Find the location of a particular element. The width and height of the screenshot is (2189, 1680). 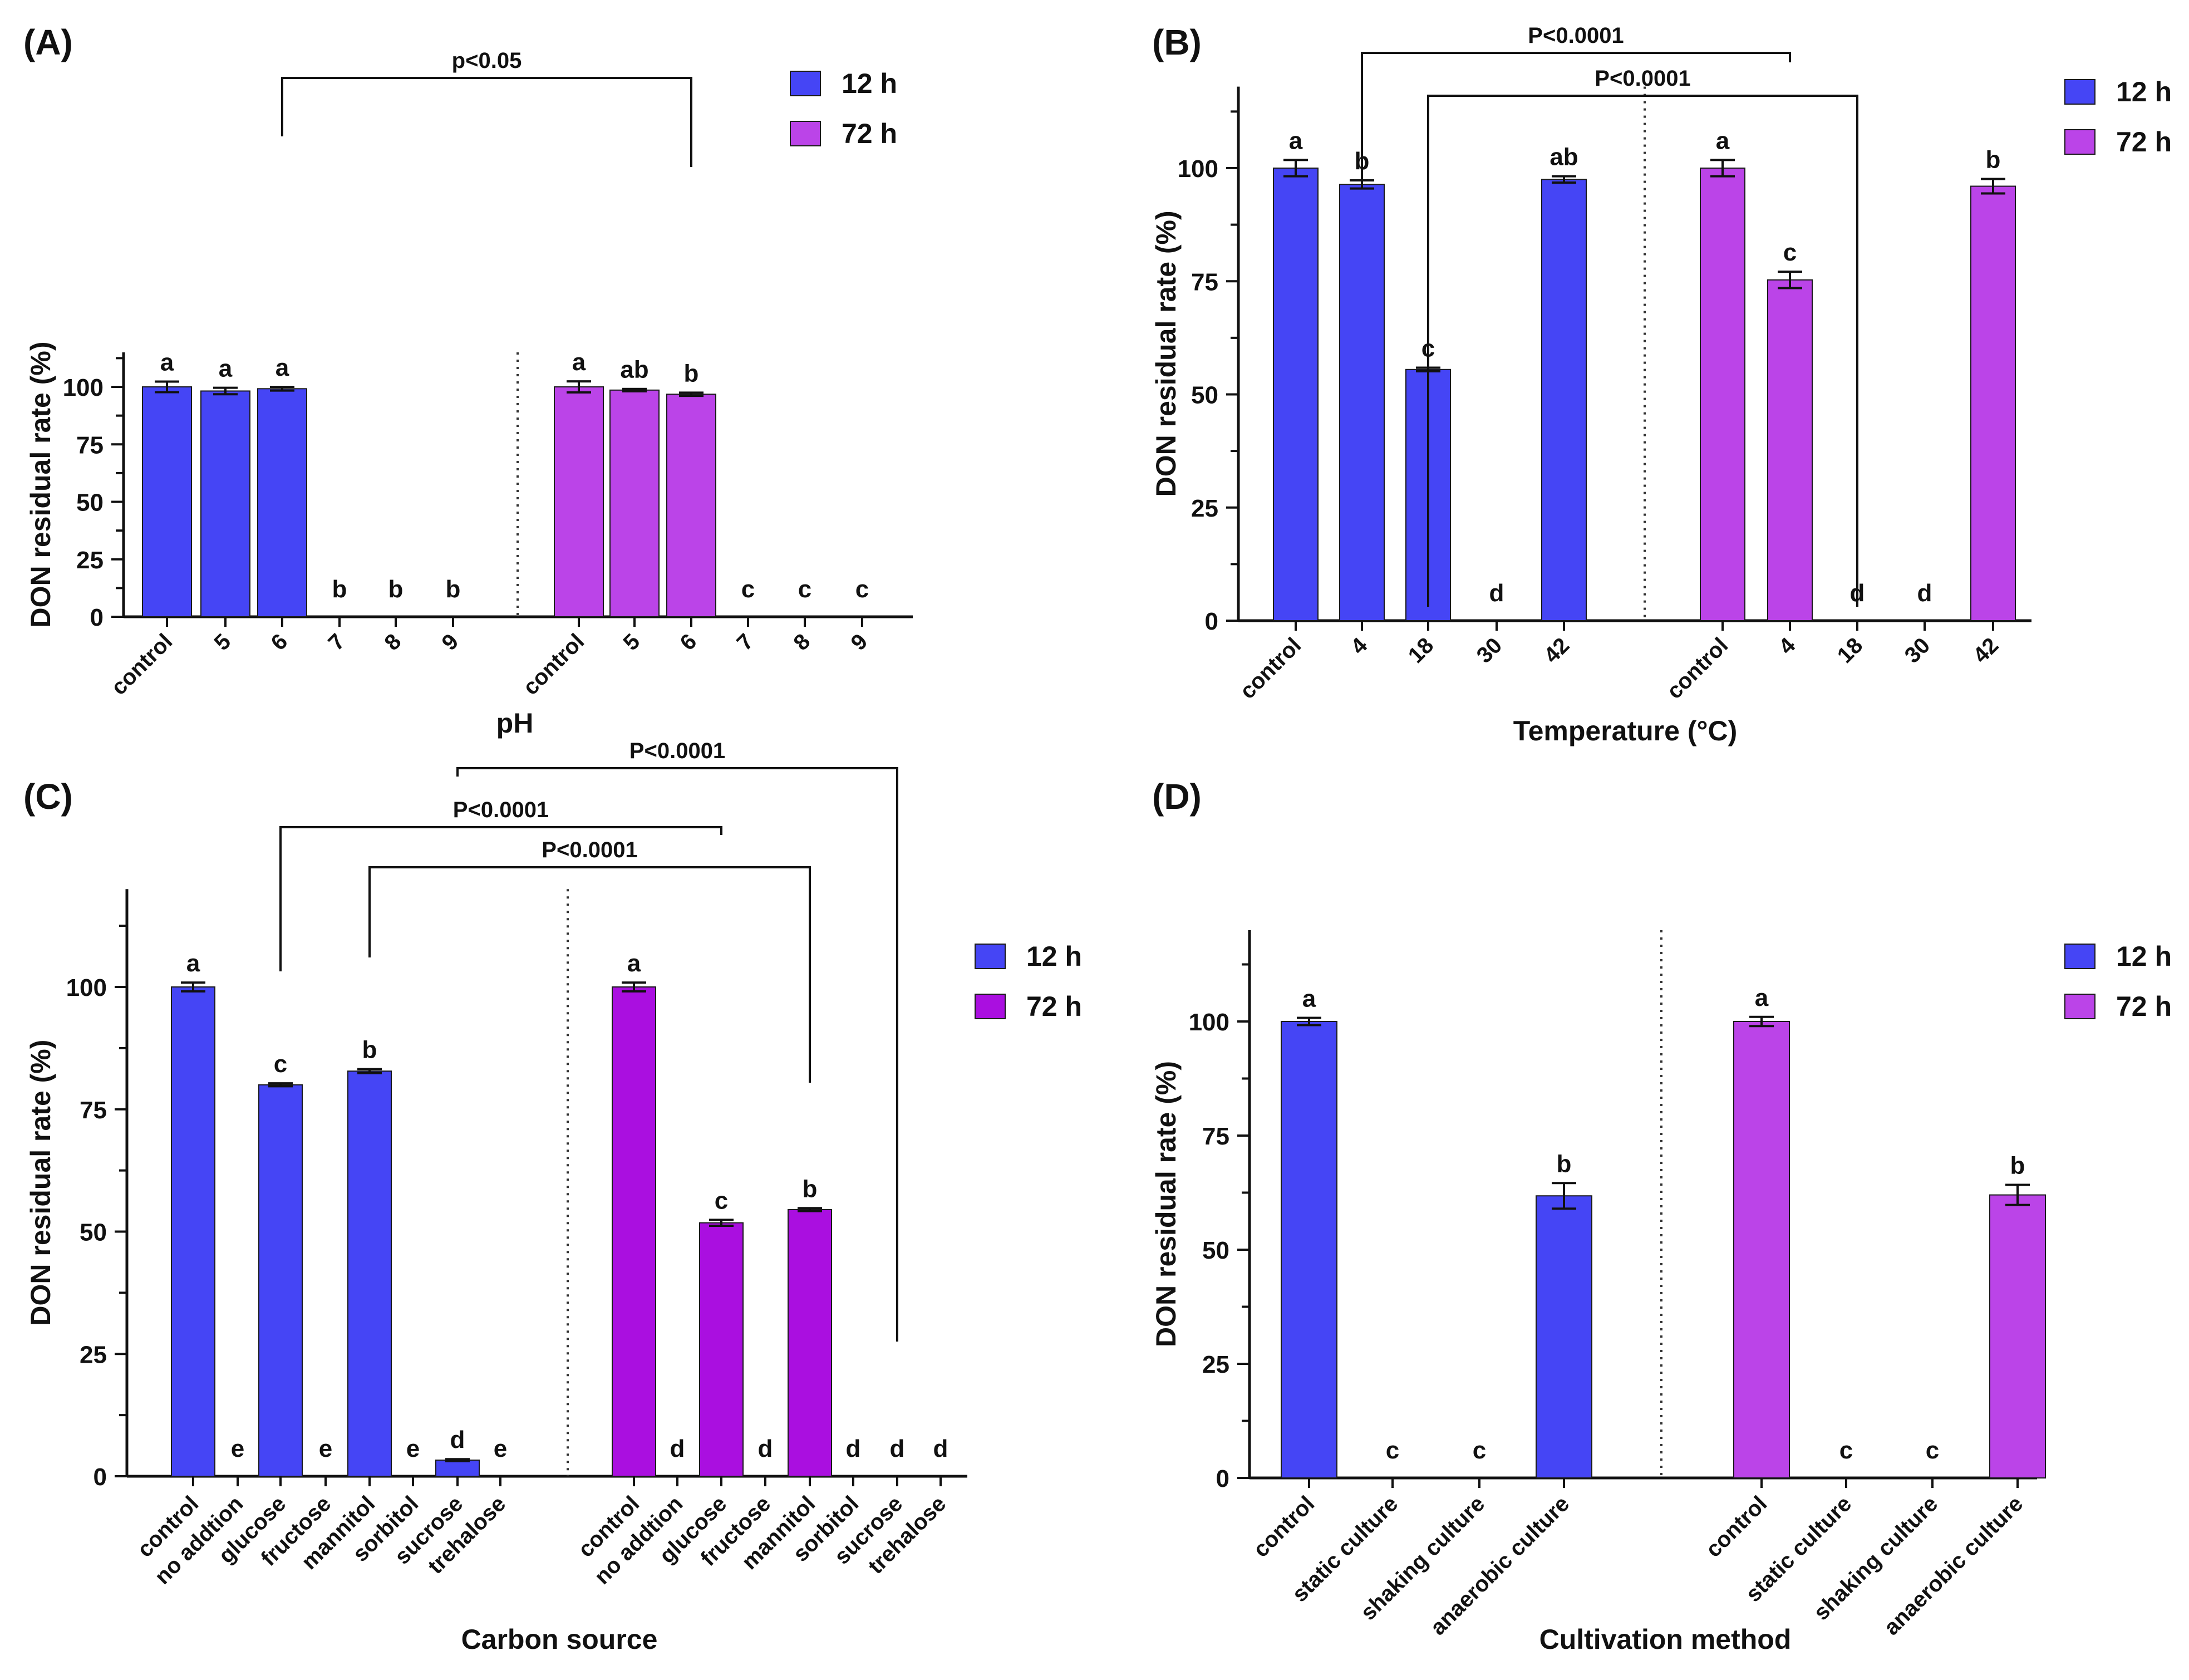

panel-label: (A) is located at coordinates (48, 42).